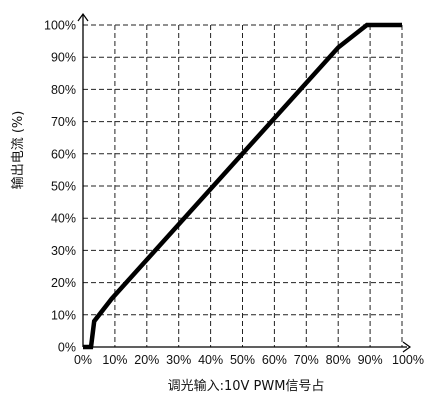 The width and height of the screenshot is (427, 401). I want to click on x-tick-label: 100%, so click(408, 360).